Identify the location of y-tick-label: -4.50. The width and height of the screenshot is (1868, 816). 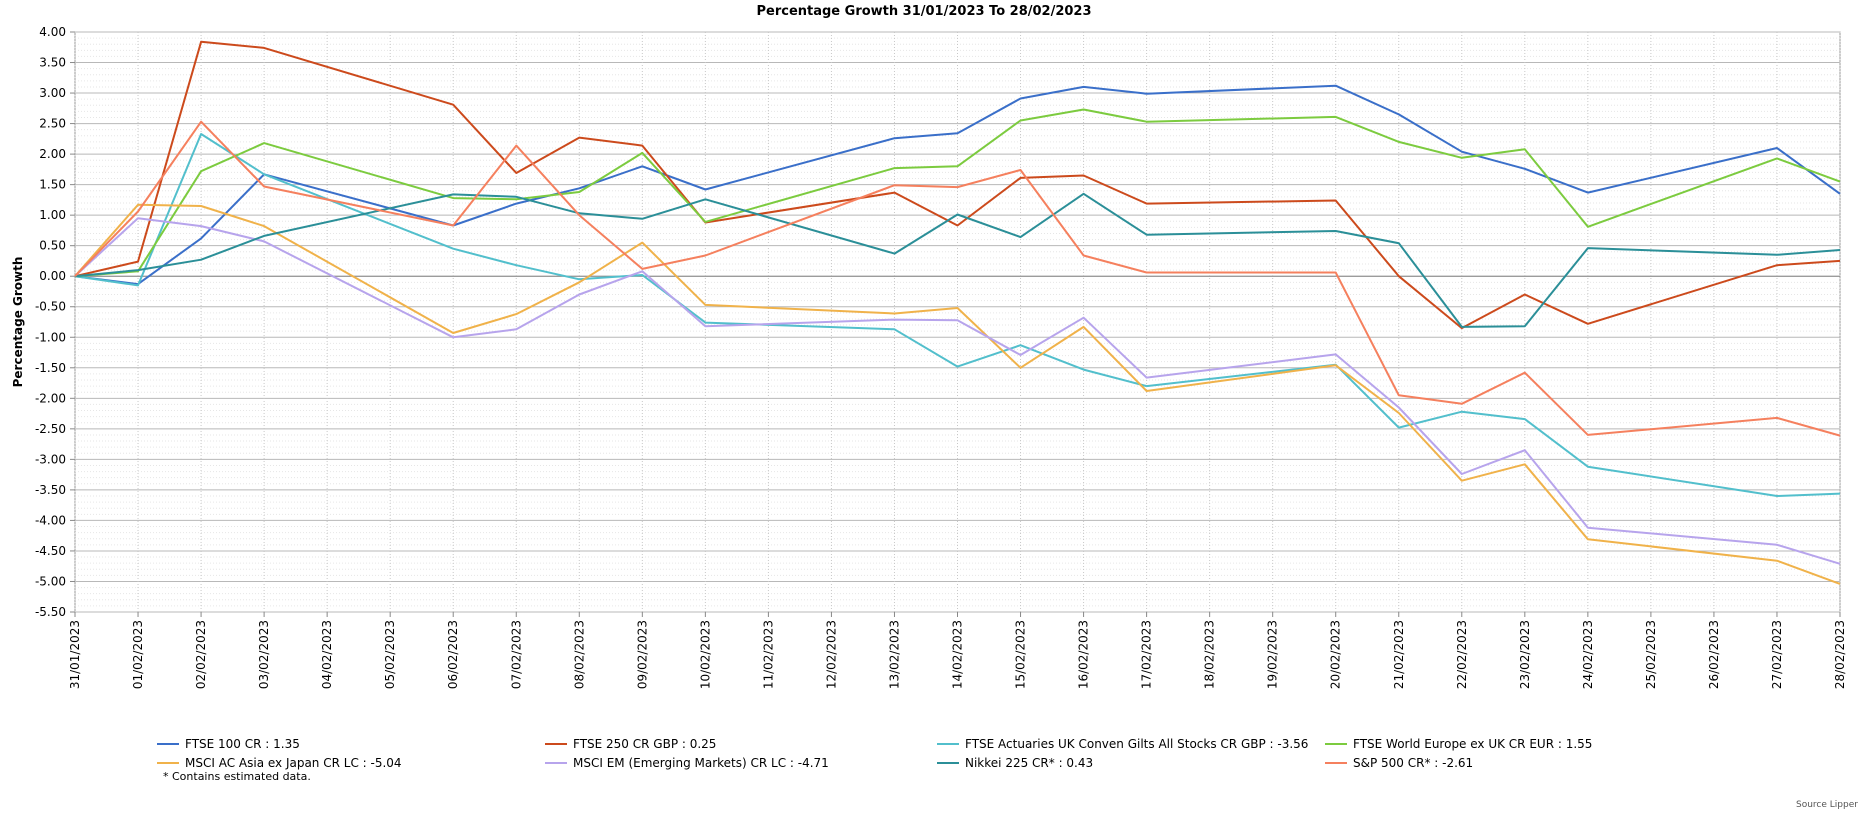
(50, 551).